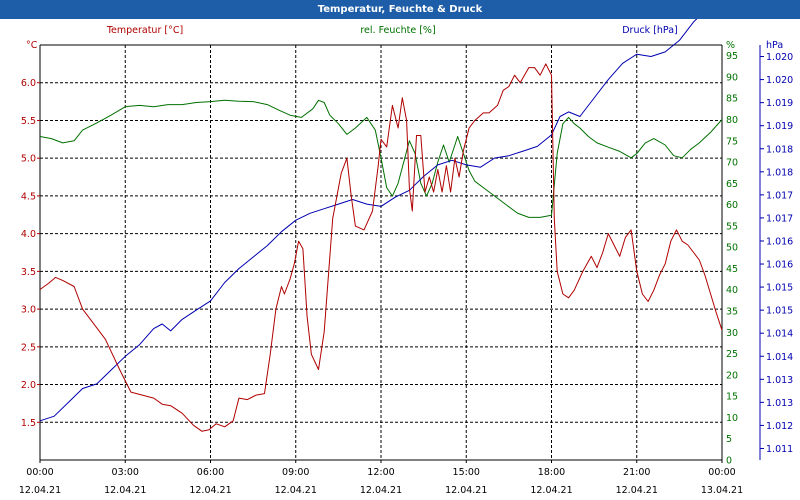  Describe the element at coordinates (732, 354) in the screenshot. I see `humidity-tick-label: 25` at that location.